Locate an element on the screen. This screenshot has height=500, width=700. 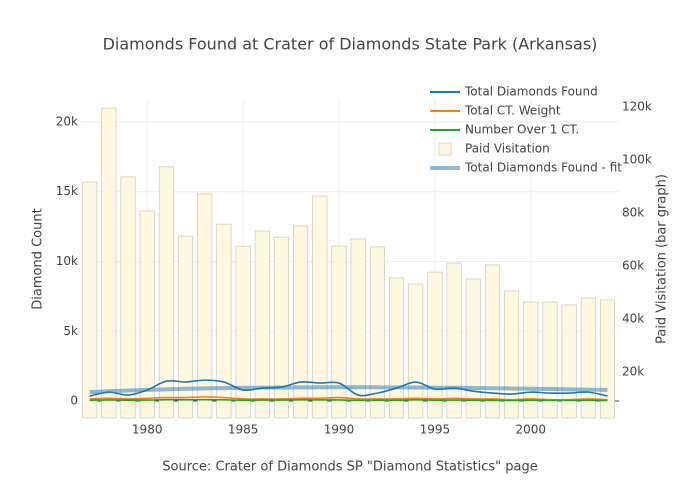
legend-label: Paid Visitation is located at coordinates (507, 149).